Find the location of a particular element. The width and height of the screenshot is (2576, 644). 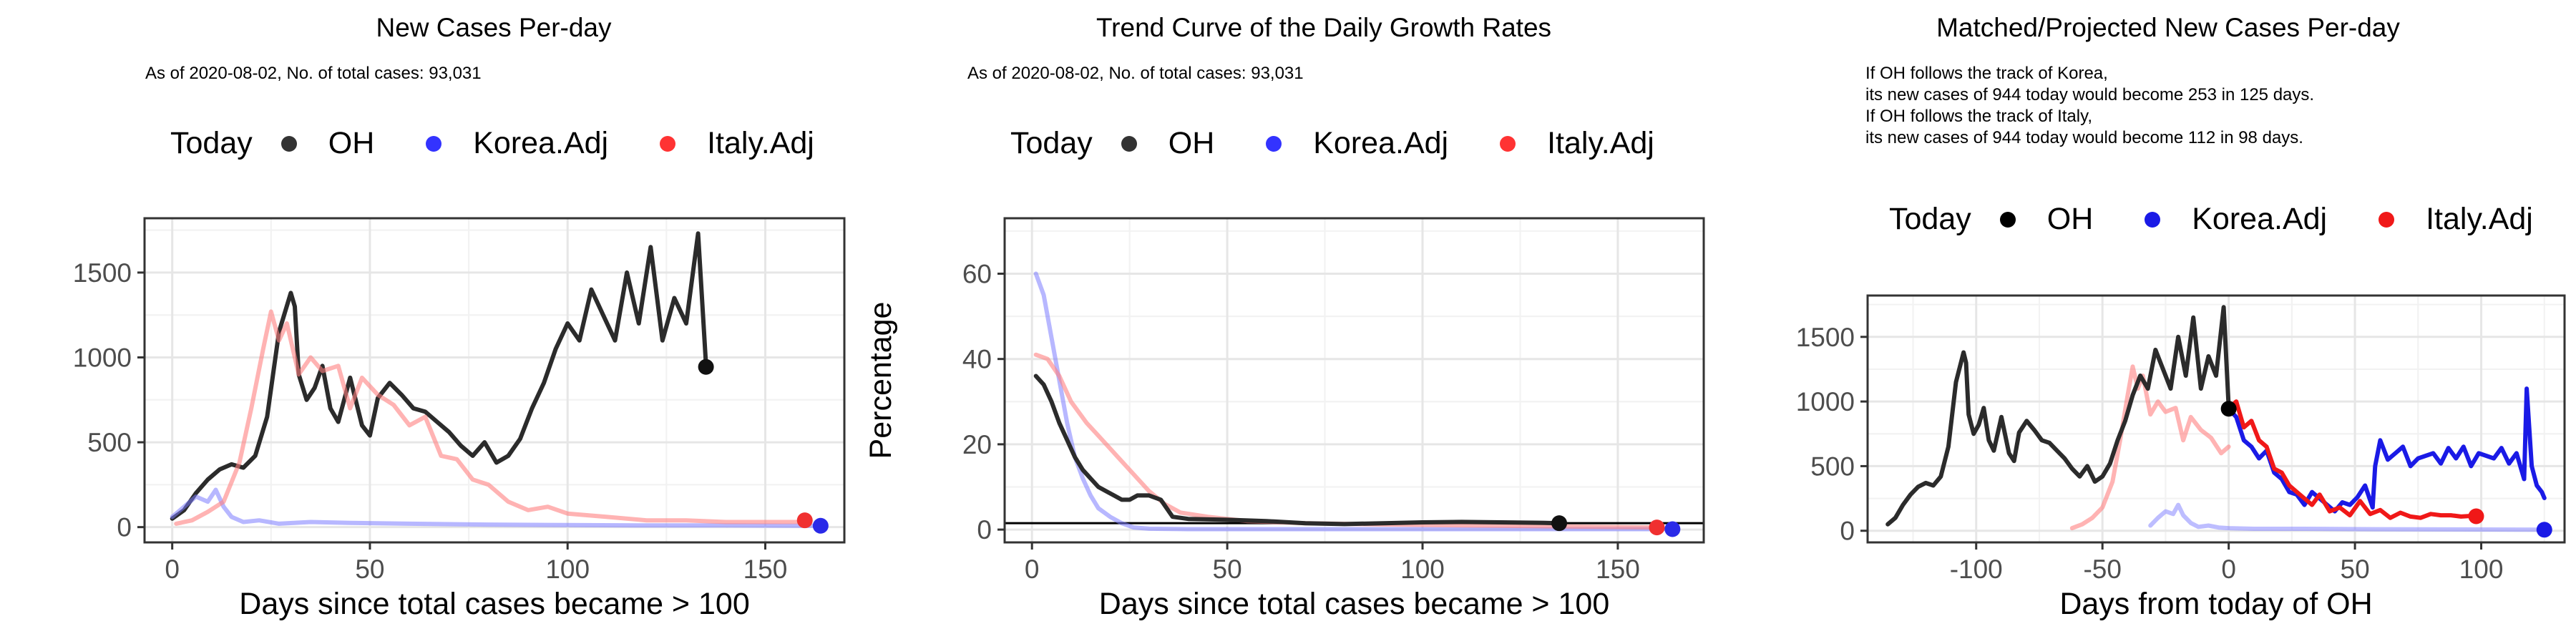

chart-title: New Cases Per-day is located at coordinates (494, 27).